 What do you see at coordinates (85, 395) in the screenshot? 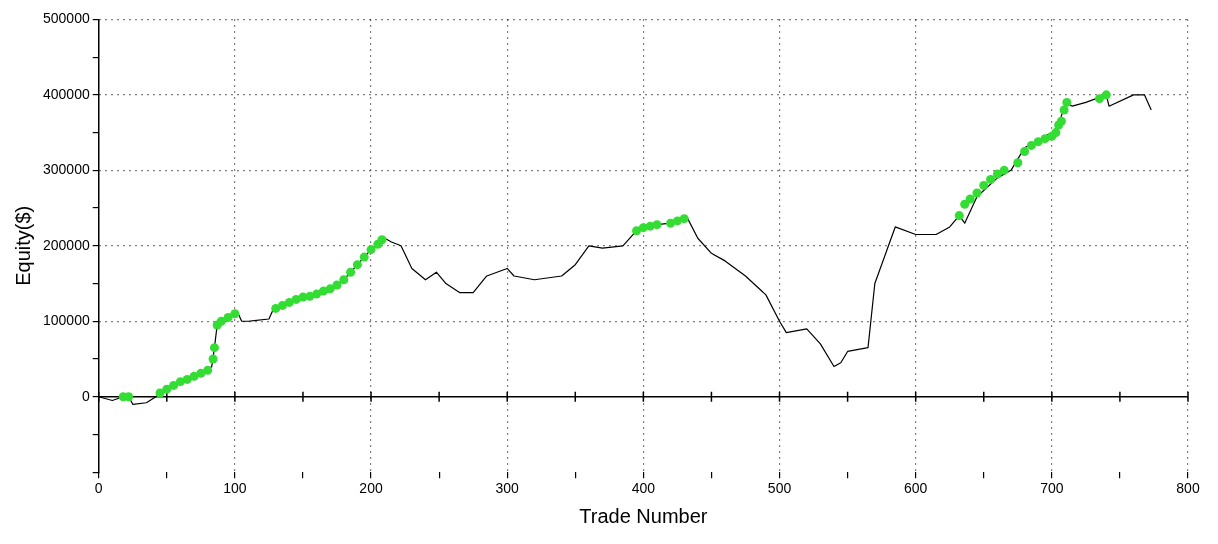
I see `y-tick-label: 0` at bounding box center [85, 395].